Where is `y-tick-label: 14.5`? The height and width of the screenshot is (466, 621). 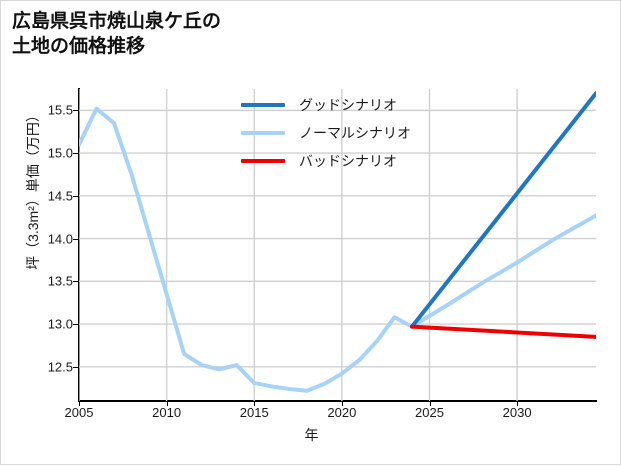 y-tick-label: 14.5 is located at coordinates (60, 196).